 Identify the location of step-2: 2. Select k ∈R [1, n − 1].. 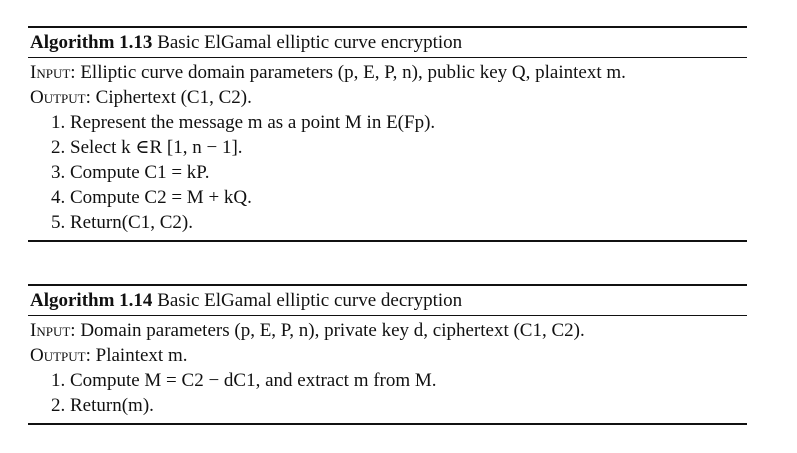
(147, 147).